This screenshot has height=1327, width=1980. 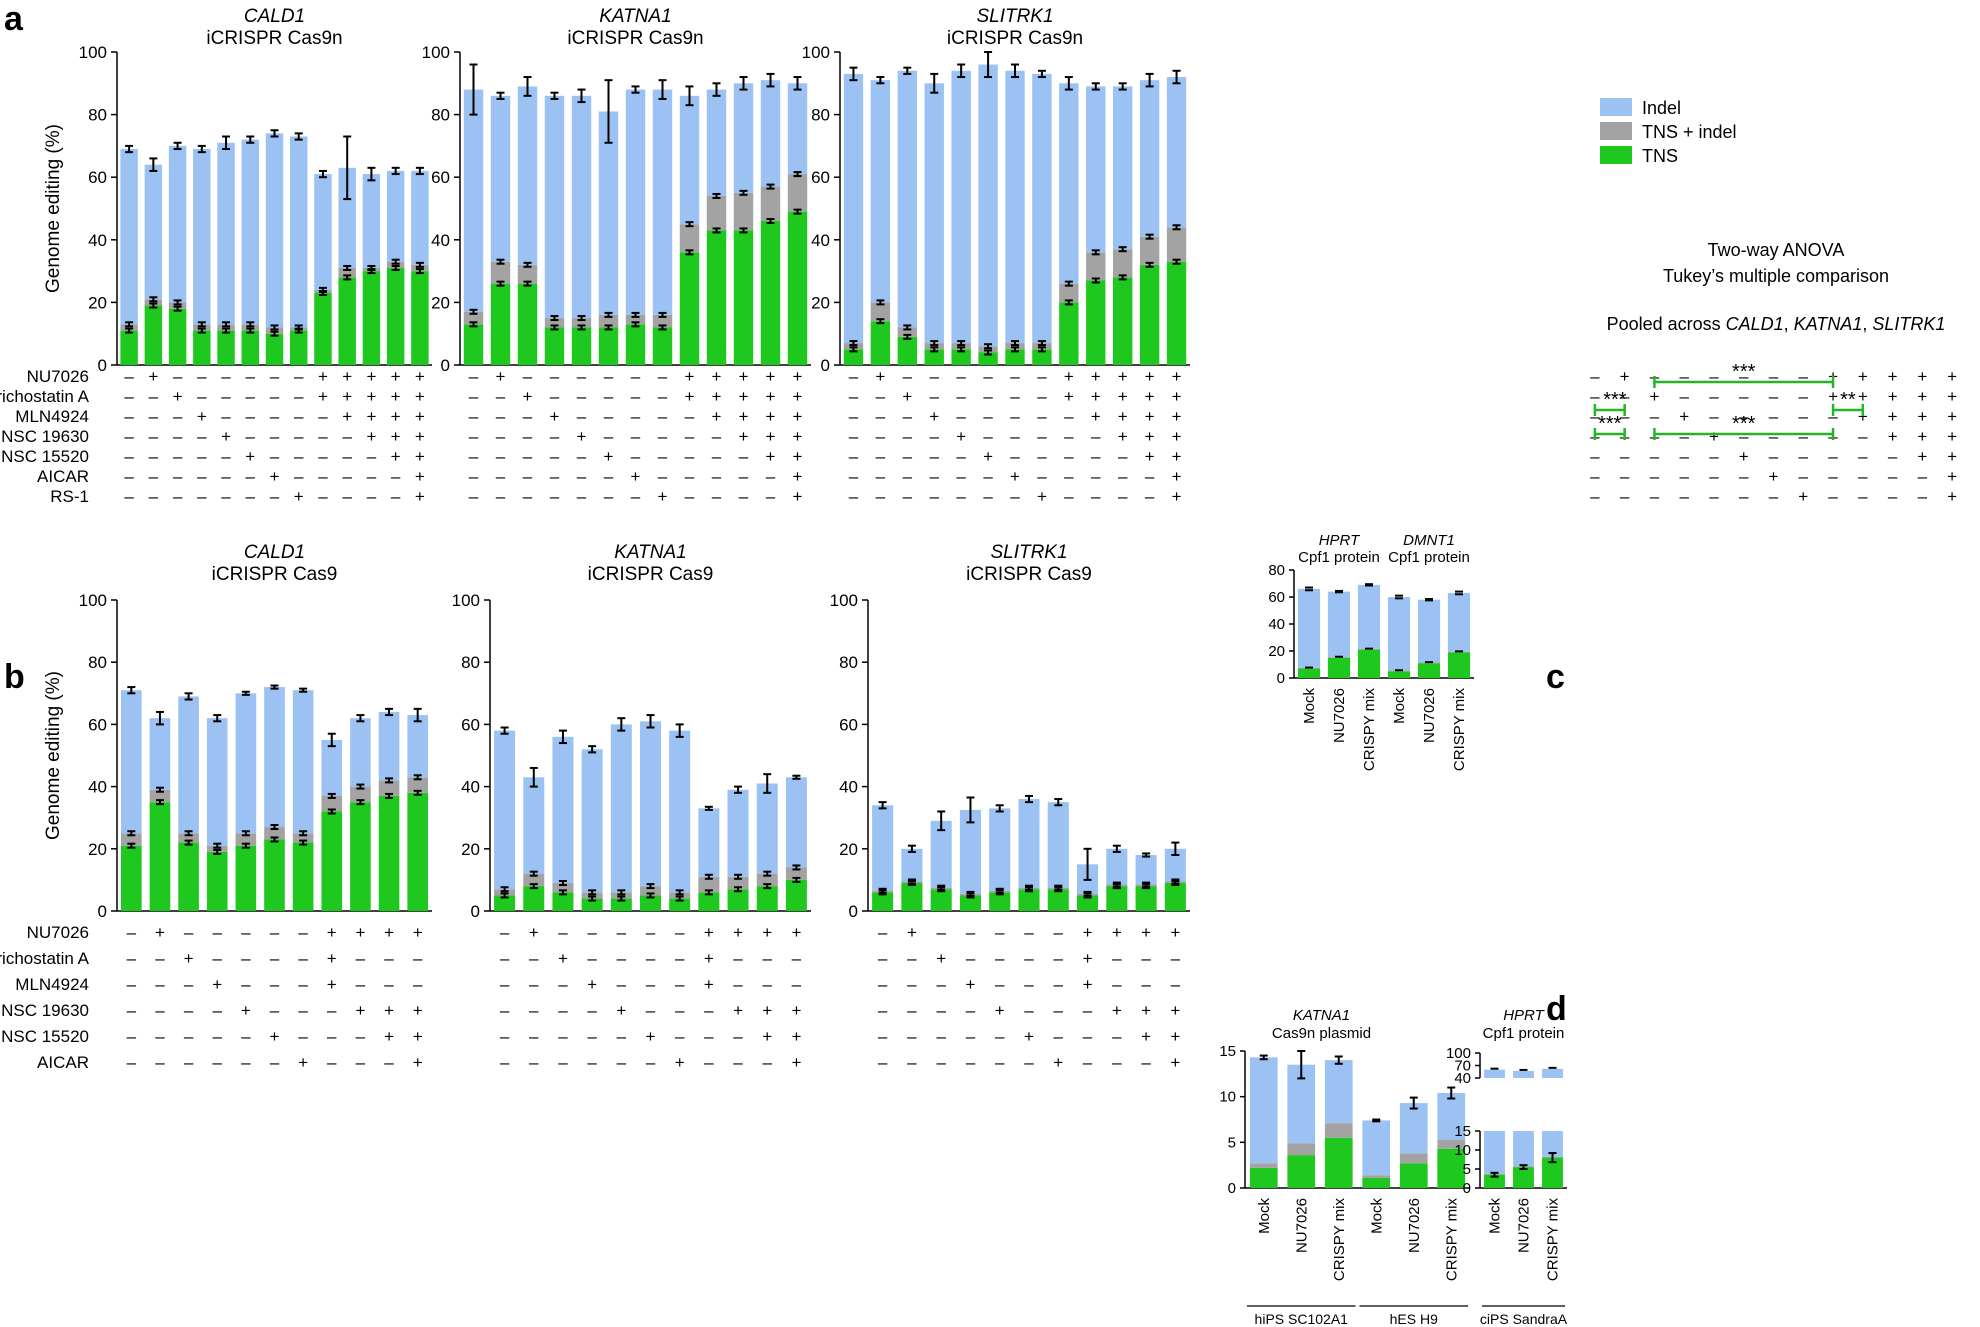 What do you see at coordinates (853, 911) in the screenshot?
I see `y-tick-label: 0` at bounding box center [853, 911].